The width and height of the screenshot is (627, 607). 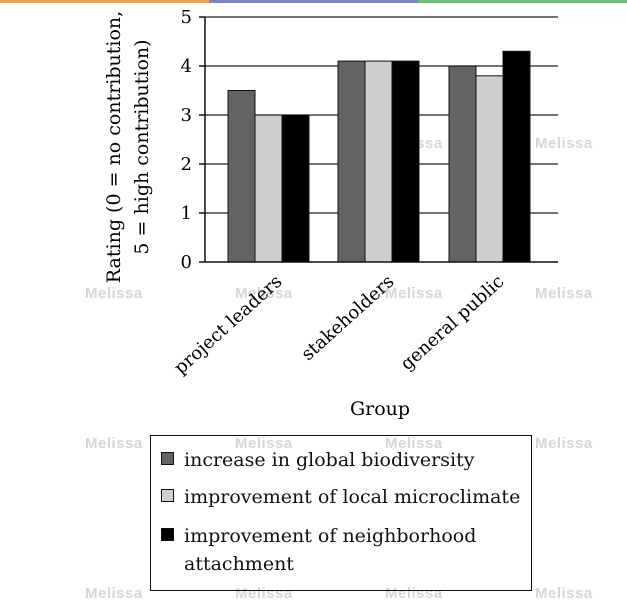 I want to click on x-axis-label: Group, so click(x=380, y=409).